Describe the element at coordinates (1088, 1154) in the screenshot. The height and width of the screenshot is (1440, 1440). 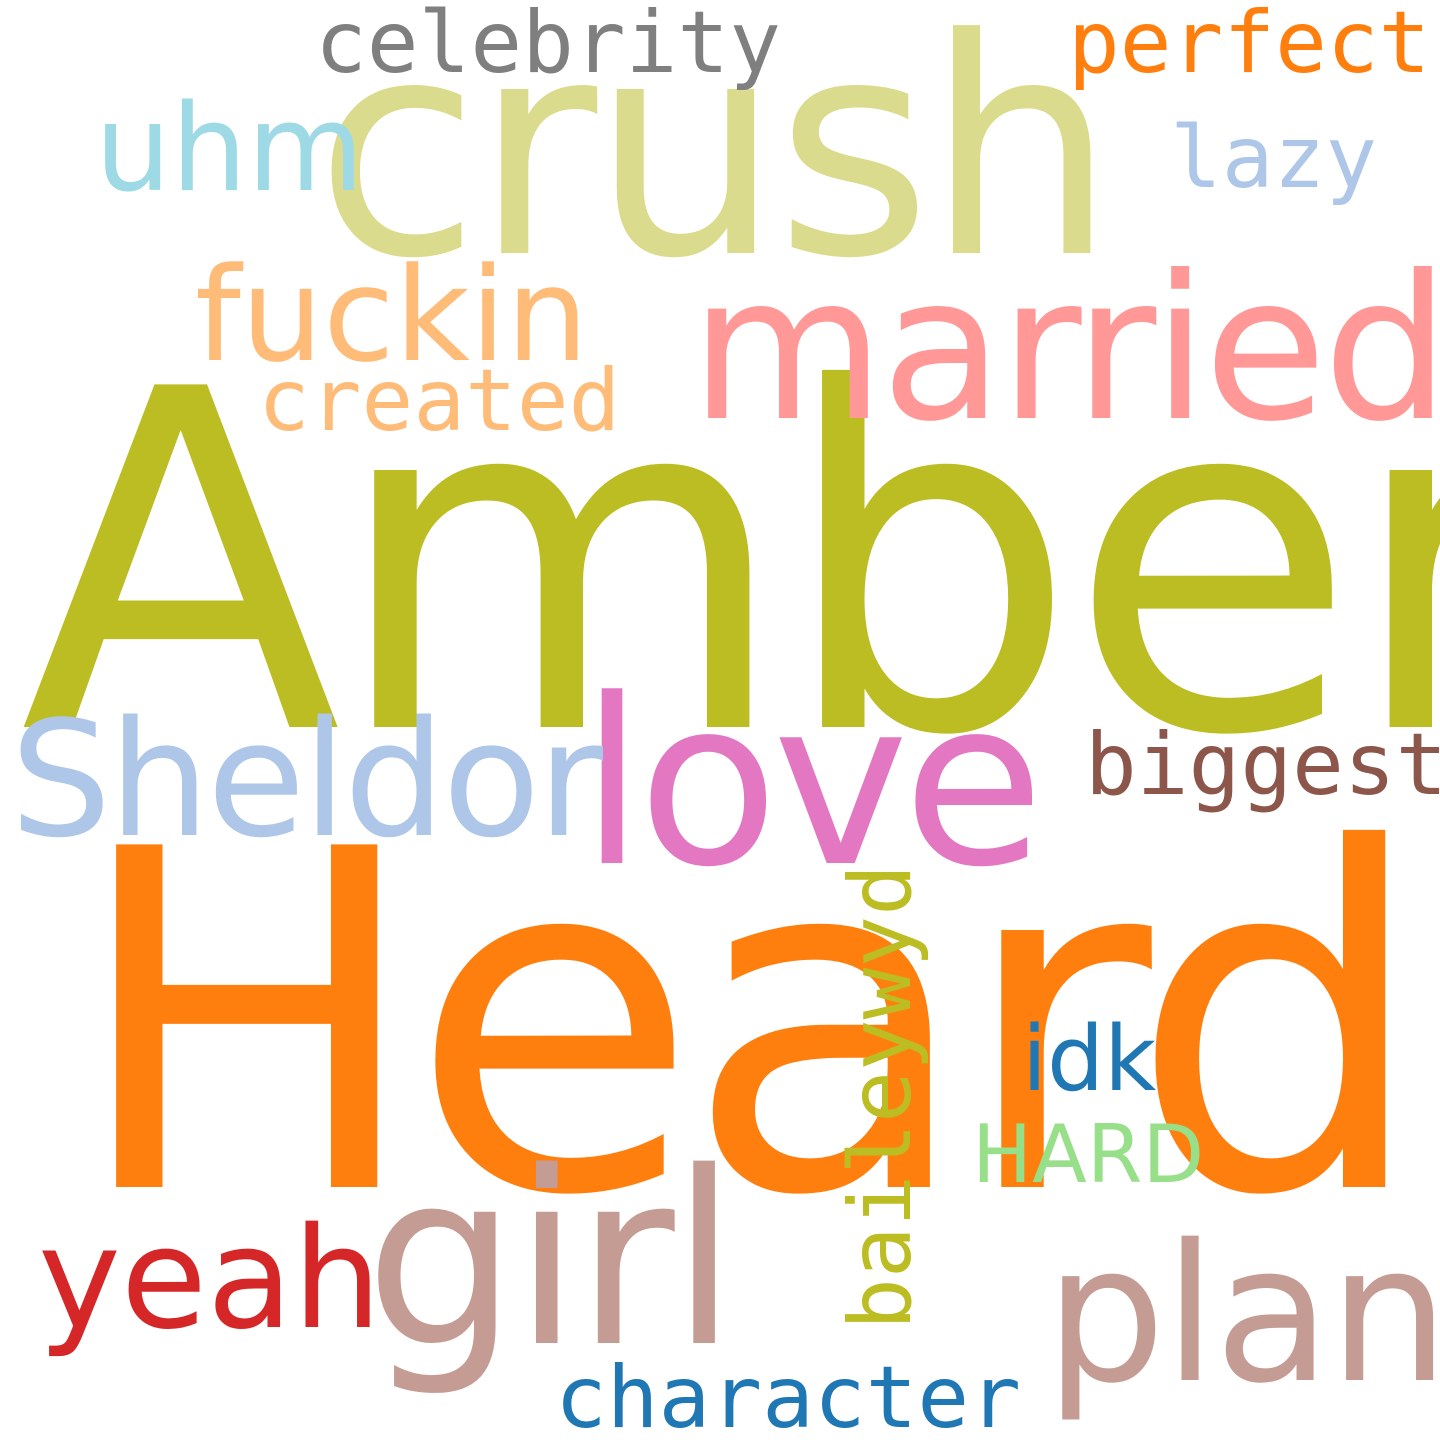
I see `word-hard: HARD` at that location.